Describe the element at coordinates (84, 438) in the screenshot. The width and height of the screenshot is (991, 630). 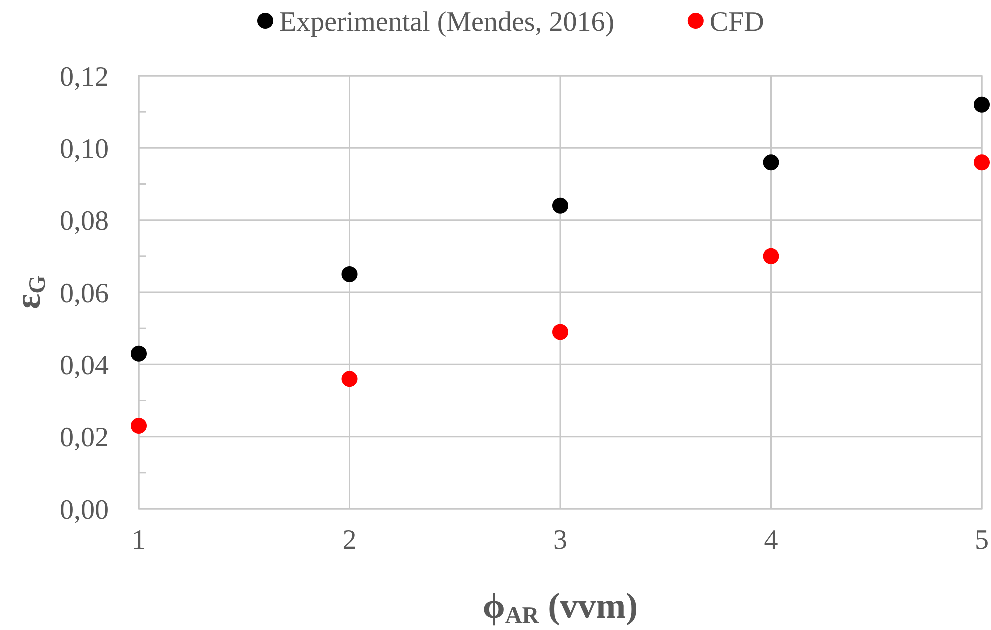
I see `y-tick-label: 0,02` at that location.